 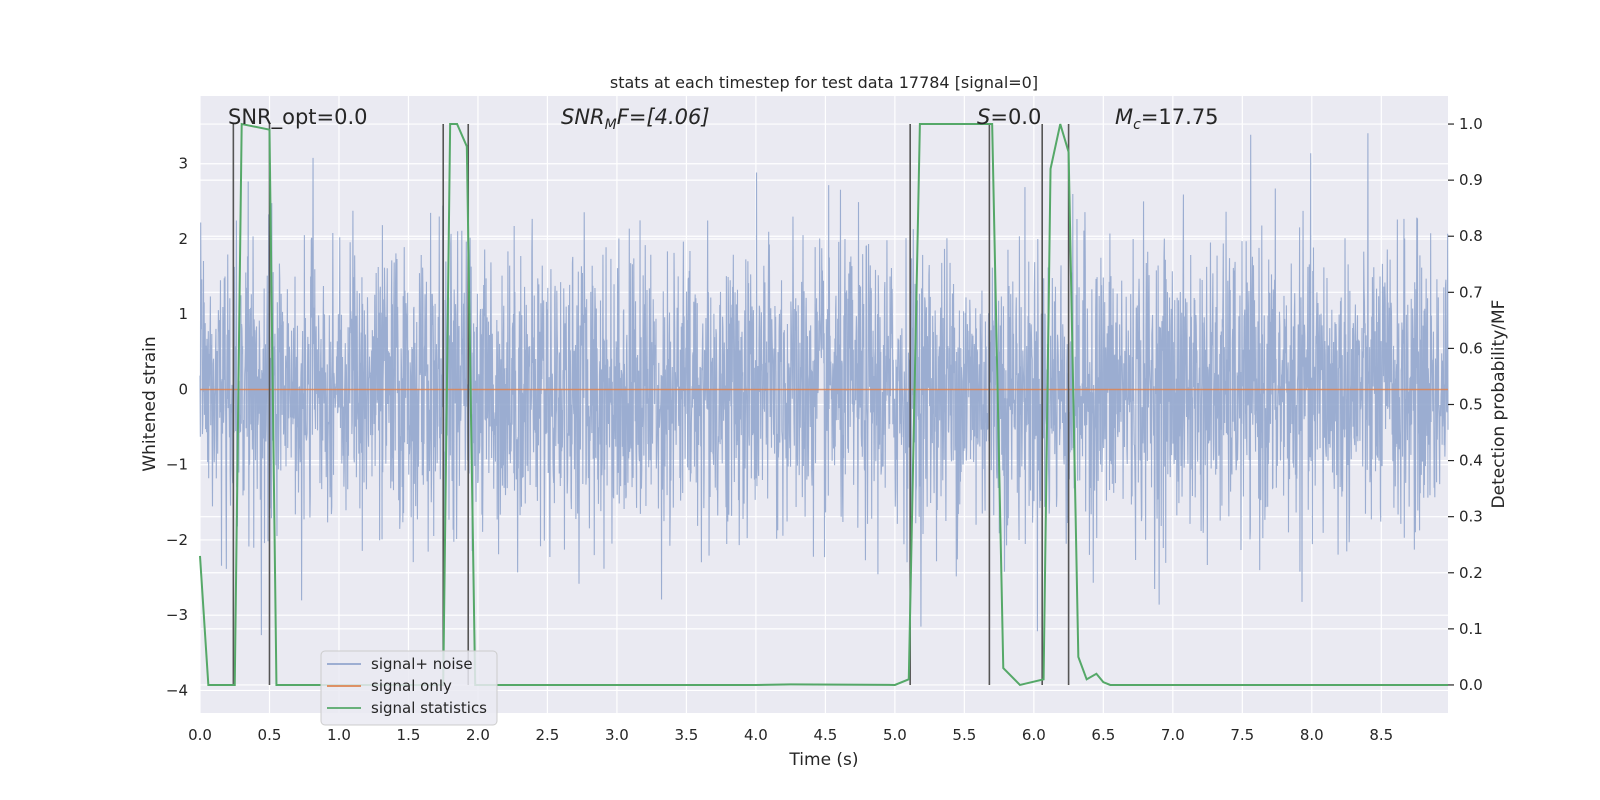 What do you see at coordinates (183, 389) in the screenshot?
I see `left-tick-label: 0` at bounding box center [183, 389].